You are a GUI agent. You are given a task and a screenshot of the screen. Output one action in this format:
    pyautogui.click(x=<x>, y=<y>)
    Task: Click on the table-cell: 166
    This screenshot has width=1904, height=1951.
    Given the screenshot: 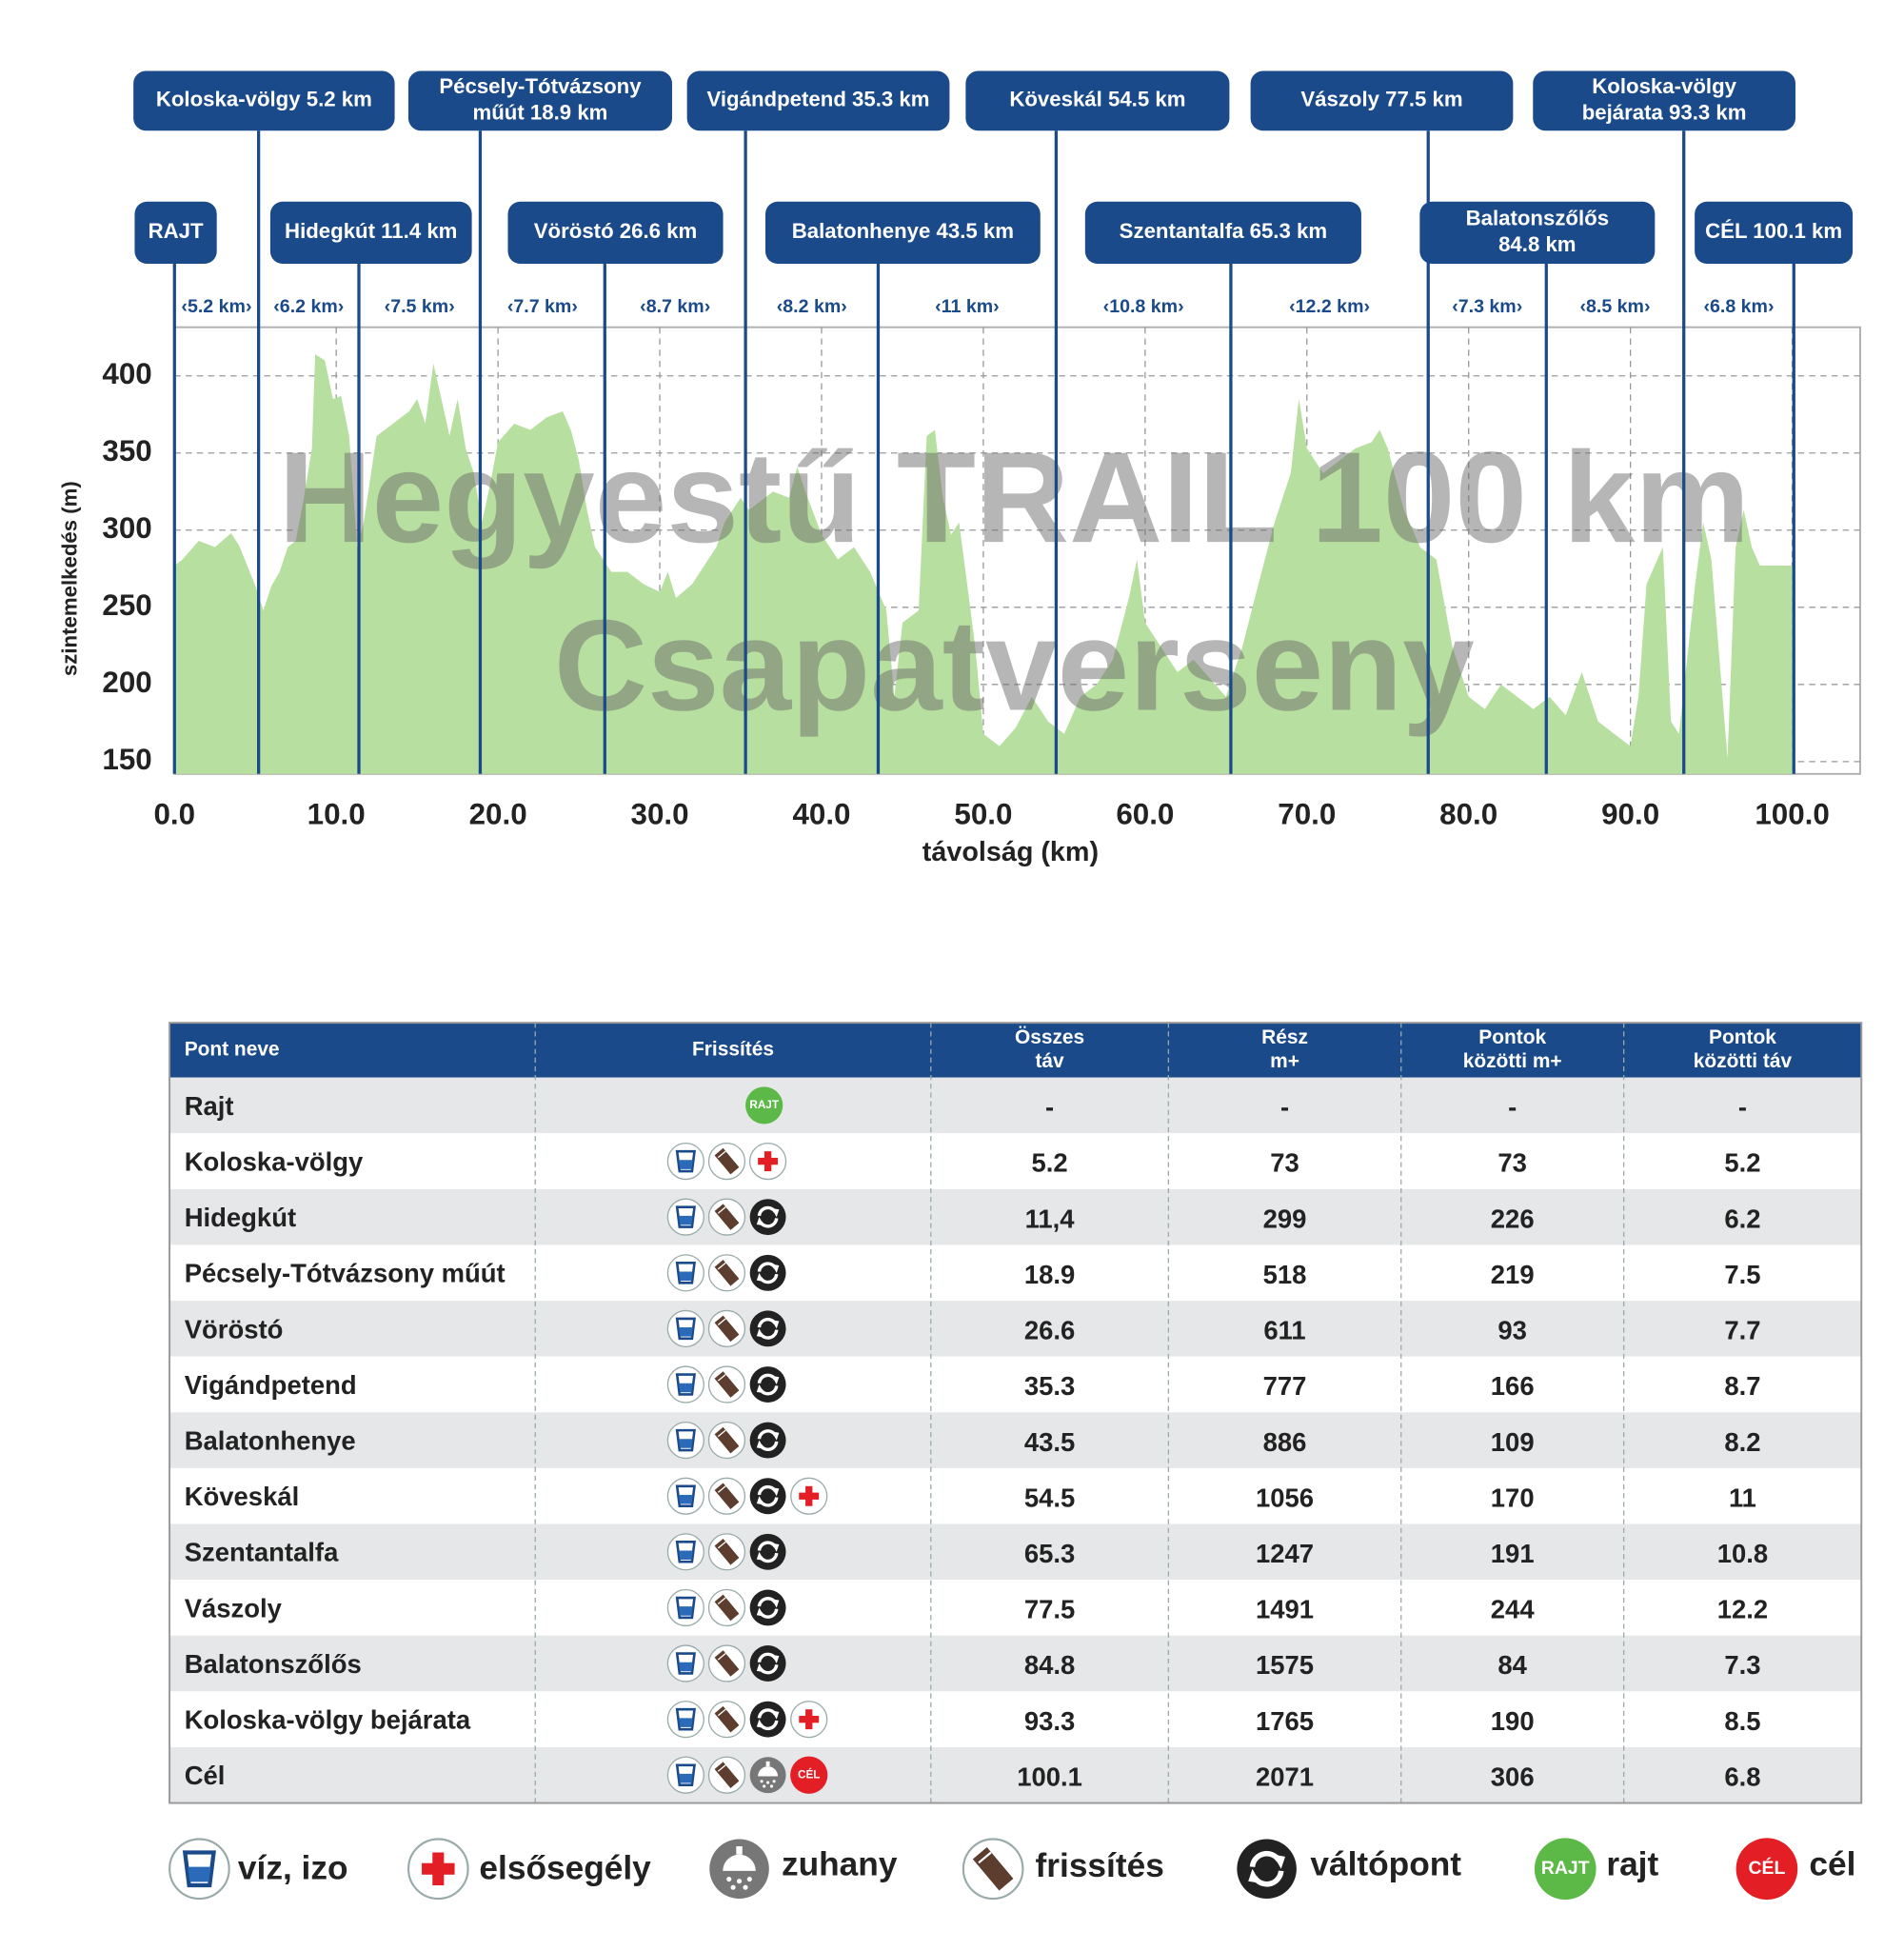 What is the action you would take?
    pyautogui.click(x=1513, y=1386)
    